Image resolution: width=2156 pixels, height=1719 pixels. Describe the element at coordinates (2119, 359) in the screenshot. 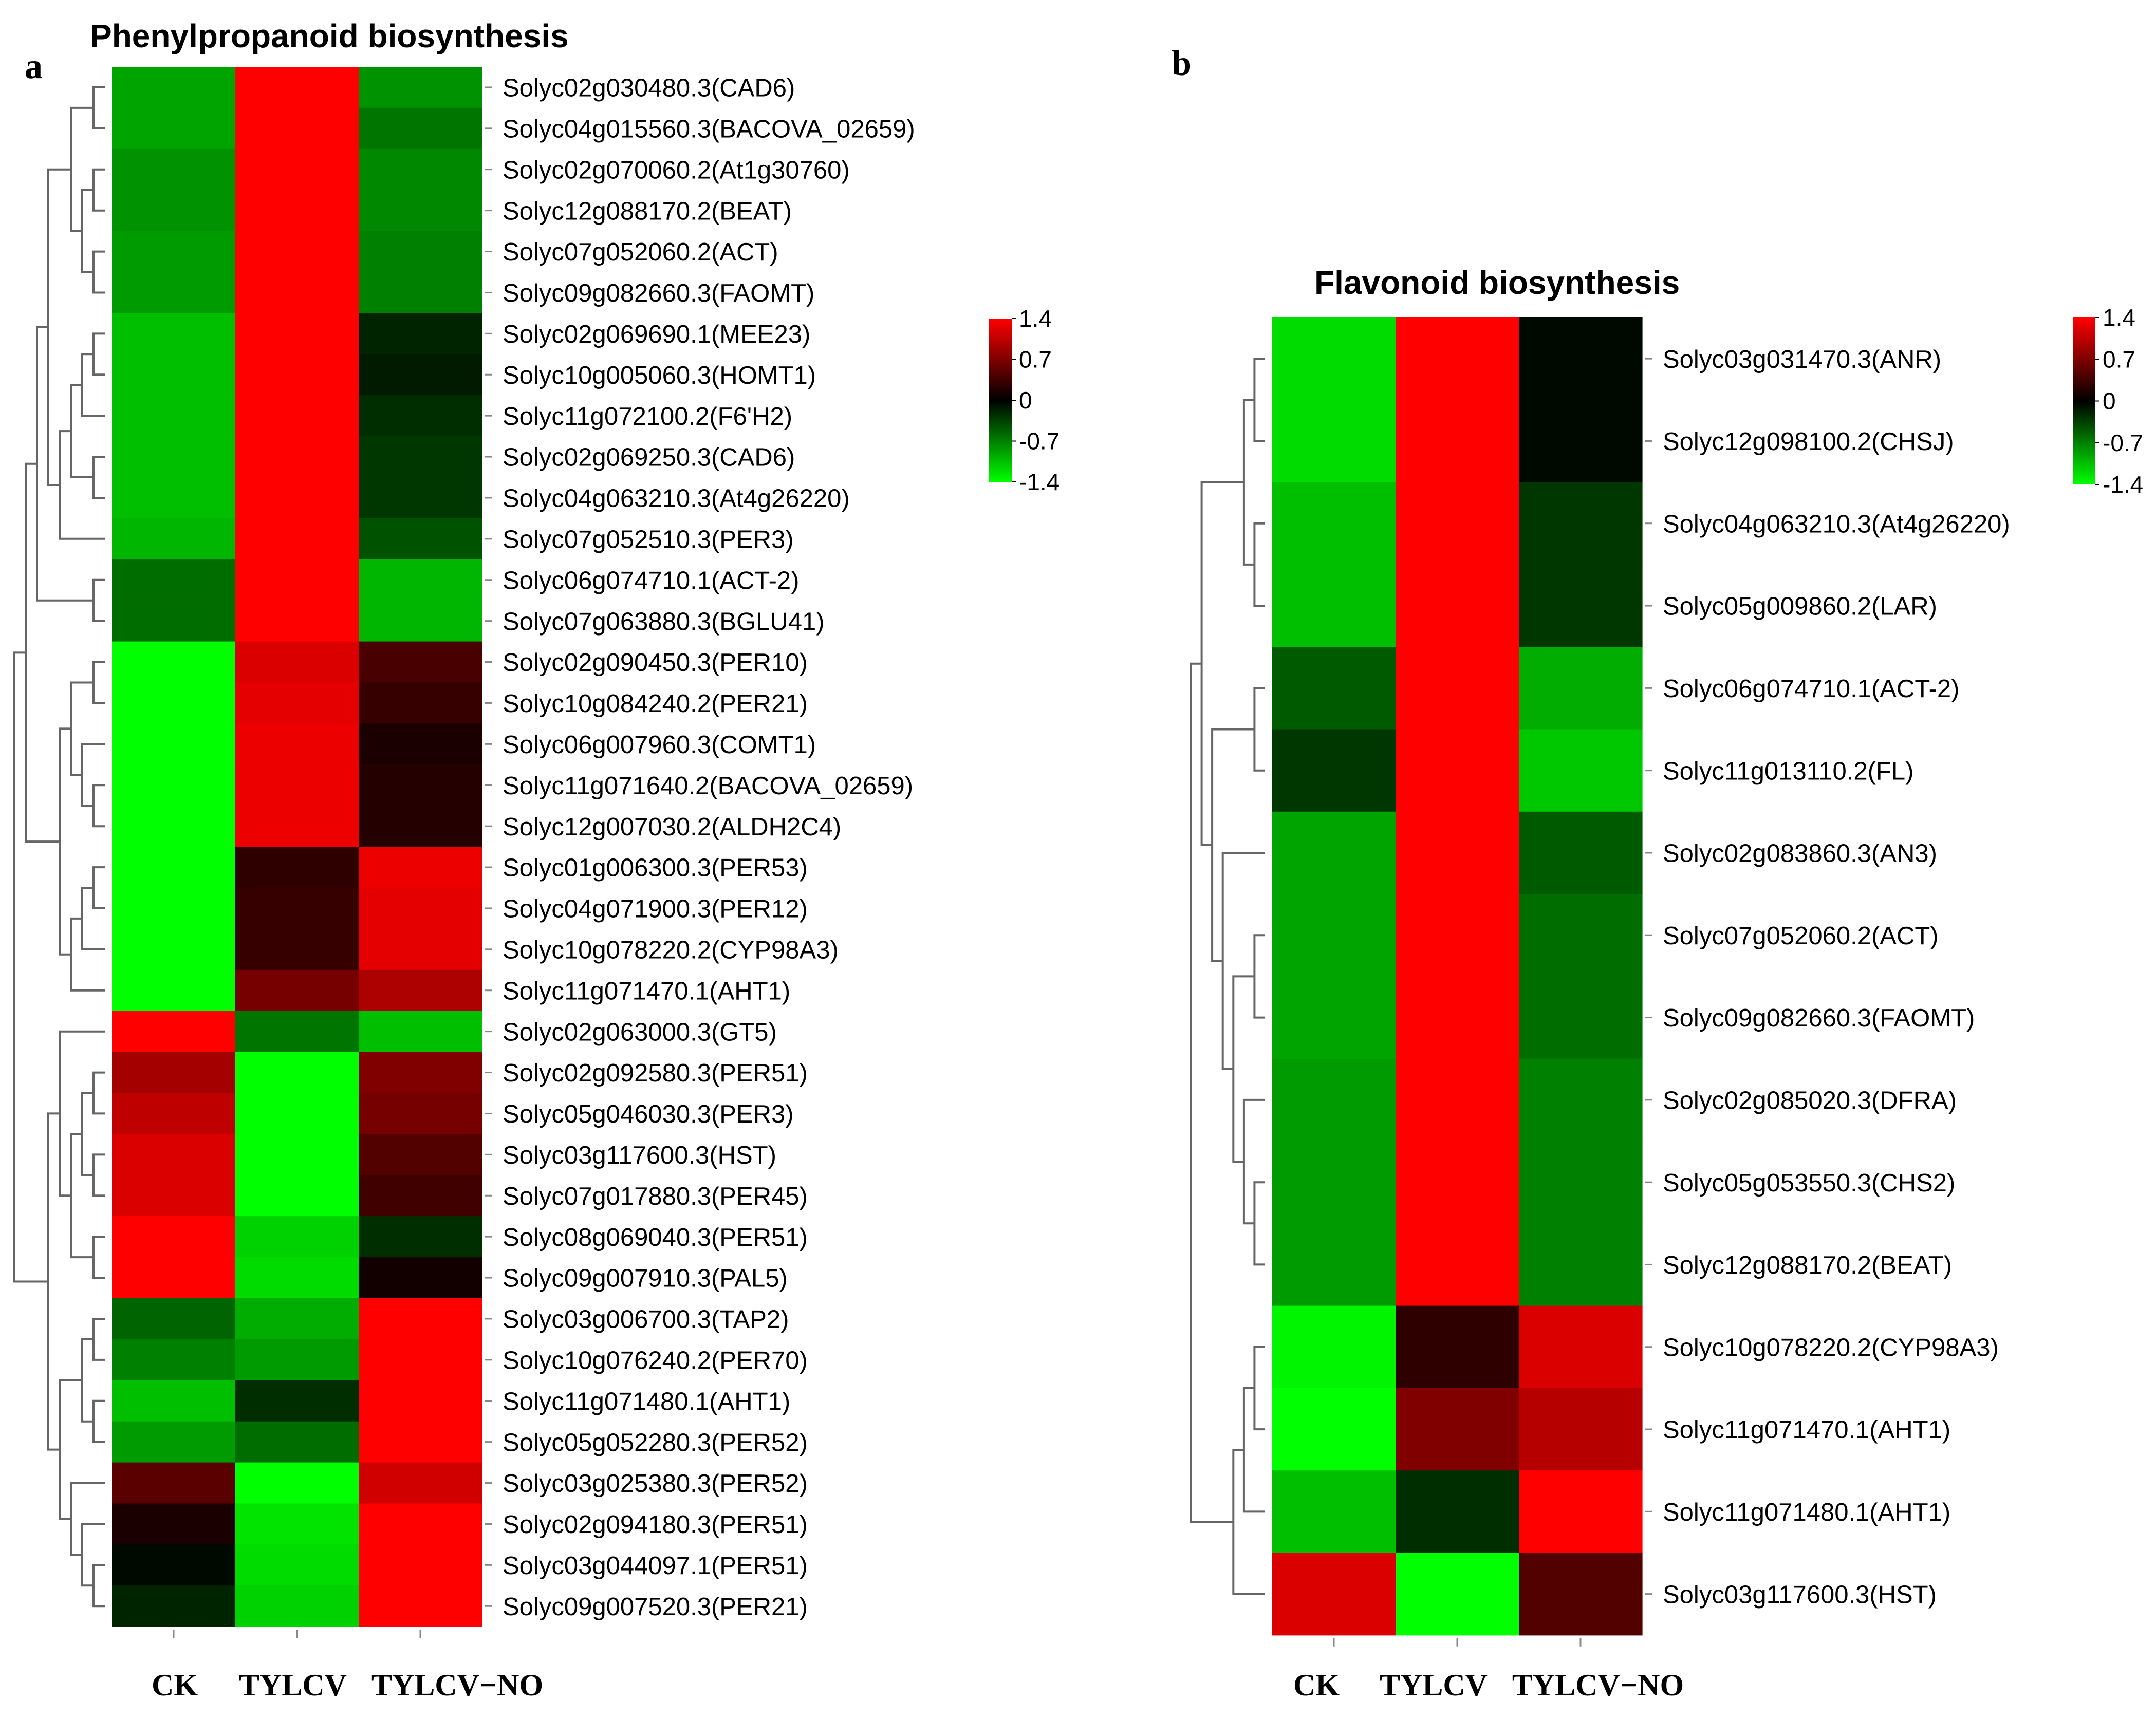

I see `colorbar-tick-label: 0.7` at that location.